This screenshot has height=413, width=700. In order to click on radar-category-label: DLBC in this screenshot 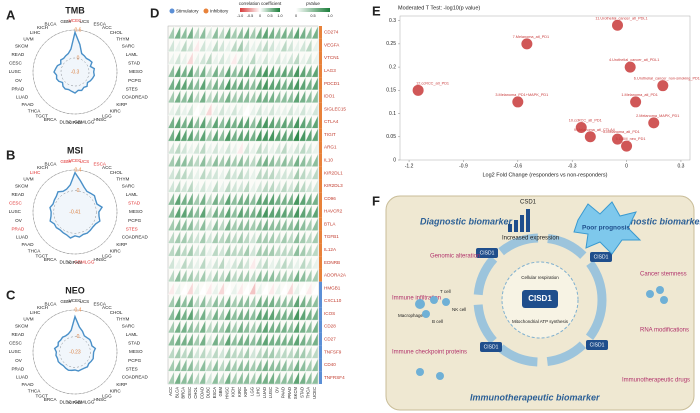, I will do `click(65, 121)`.